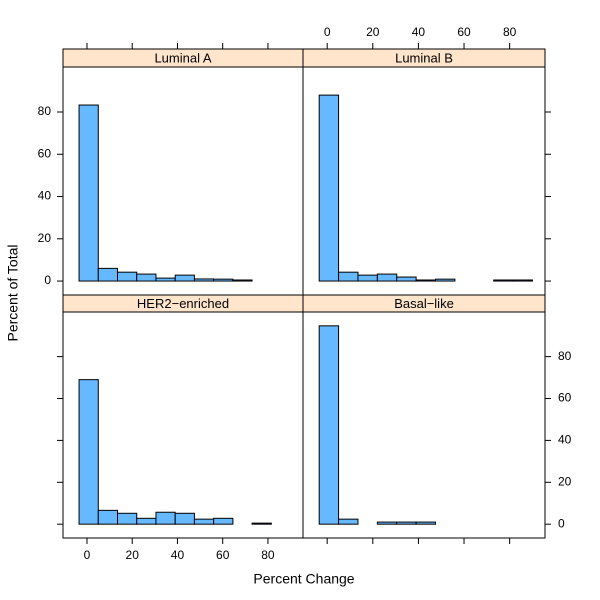 The height and width of the screenshot is (600, 600). What do you see at coordinates (183, 303) in the screenshot?
I see `panel-title: HER2−enriched` at bounding box center [183, 303].